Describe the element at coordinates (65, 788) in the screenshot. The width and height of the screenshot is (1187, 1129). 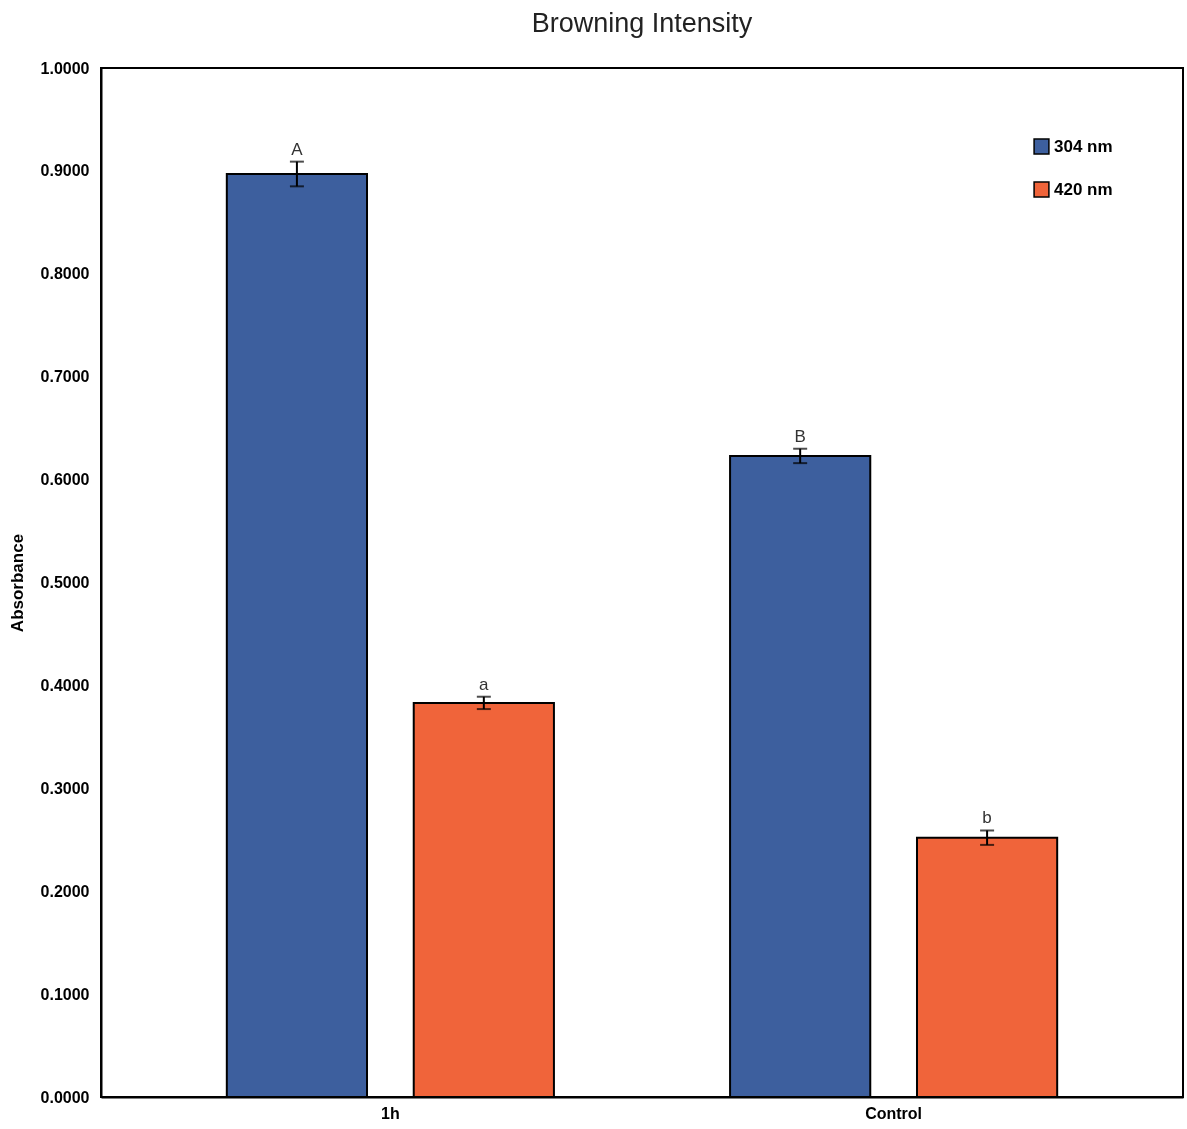
I see `y-tick-label: 0.3000` at that location.